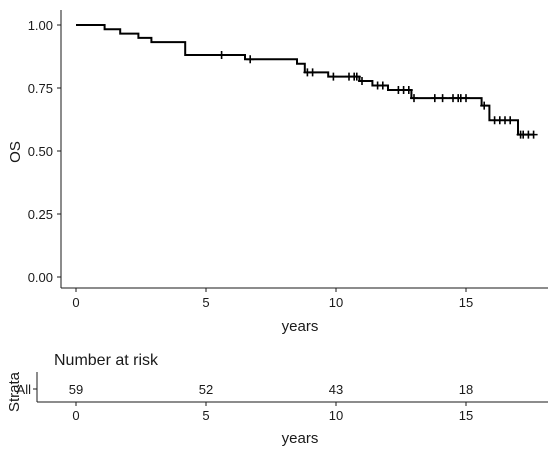 Image resolution: width=550 pixels, height=455 pixels. What do you see at coordinates (205, 302) in the screenshot?
I see `x-tick-label: 5` at bounding box center [205, 302].